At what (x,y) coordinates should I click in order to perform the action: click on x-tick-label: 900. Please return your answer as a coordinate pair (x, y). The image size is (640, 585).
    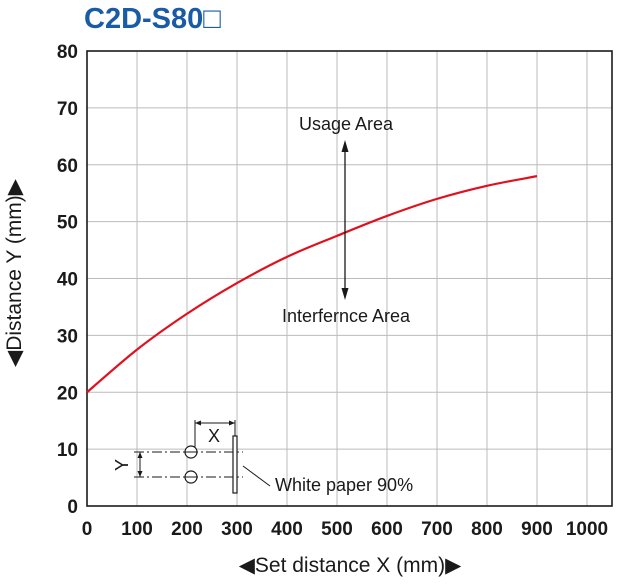
    Looking at the image, I should click on (537, 529).